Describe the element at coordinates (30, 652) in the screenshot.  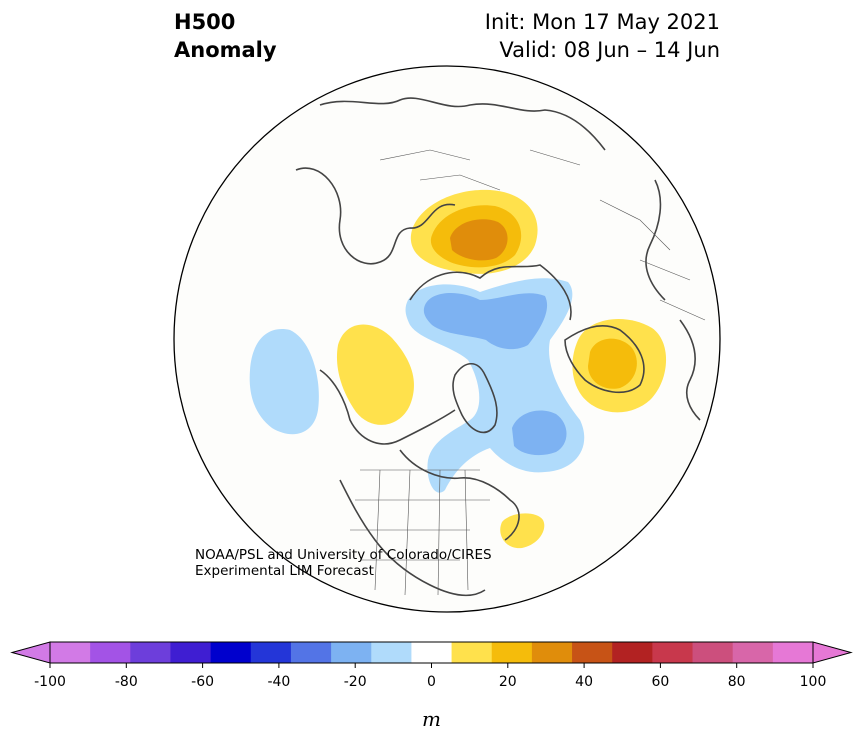
I see `colorbar-under-extension` at that location.